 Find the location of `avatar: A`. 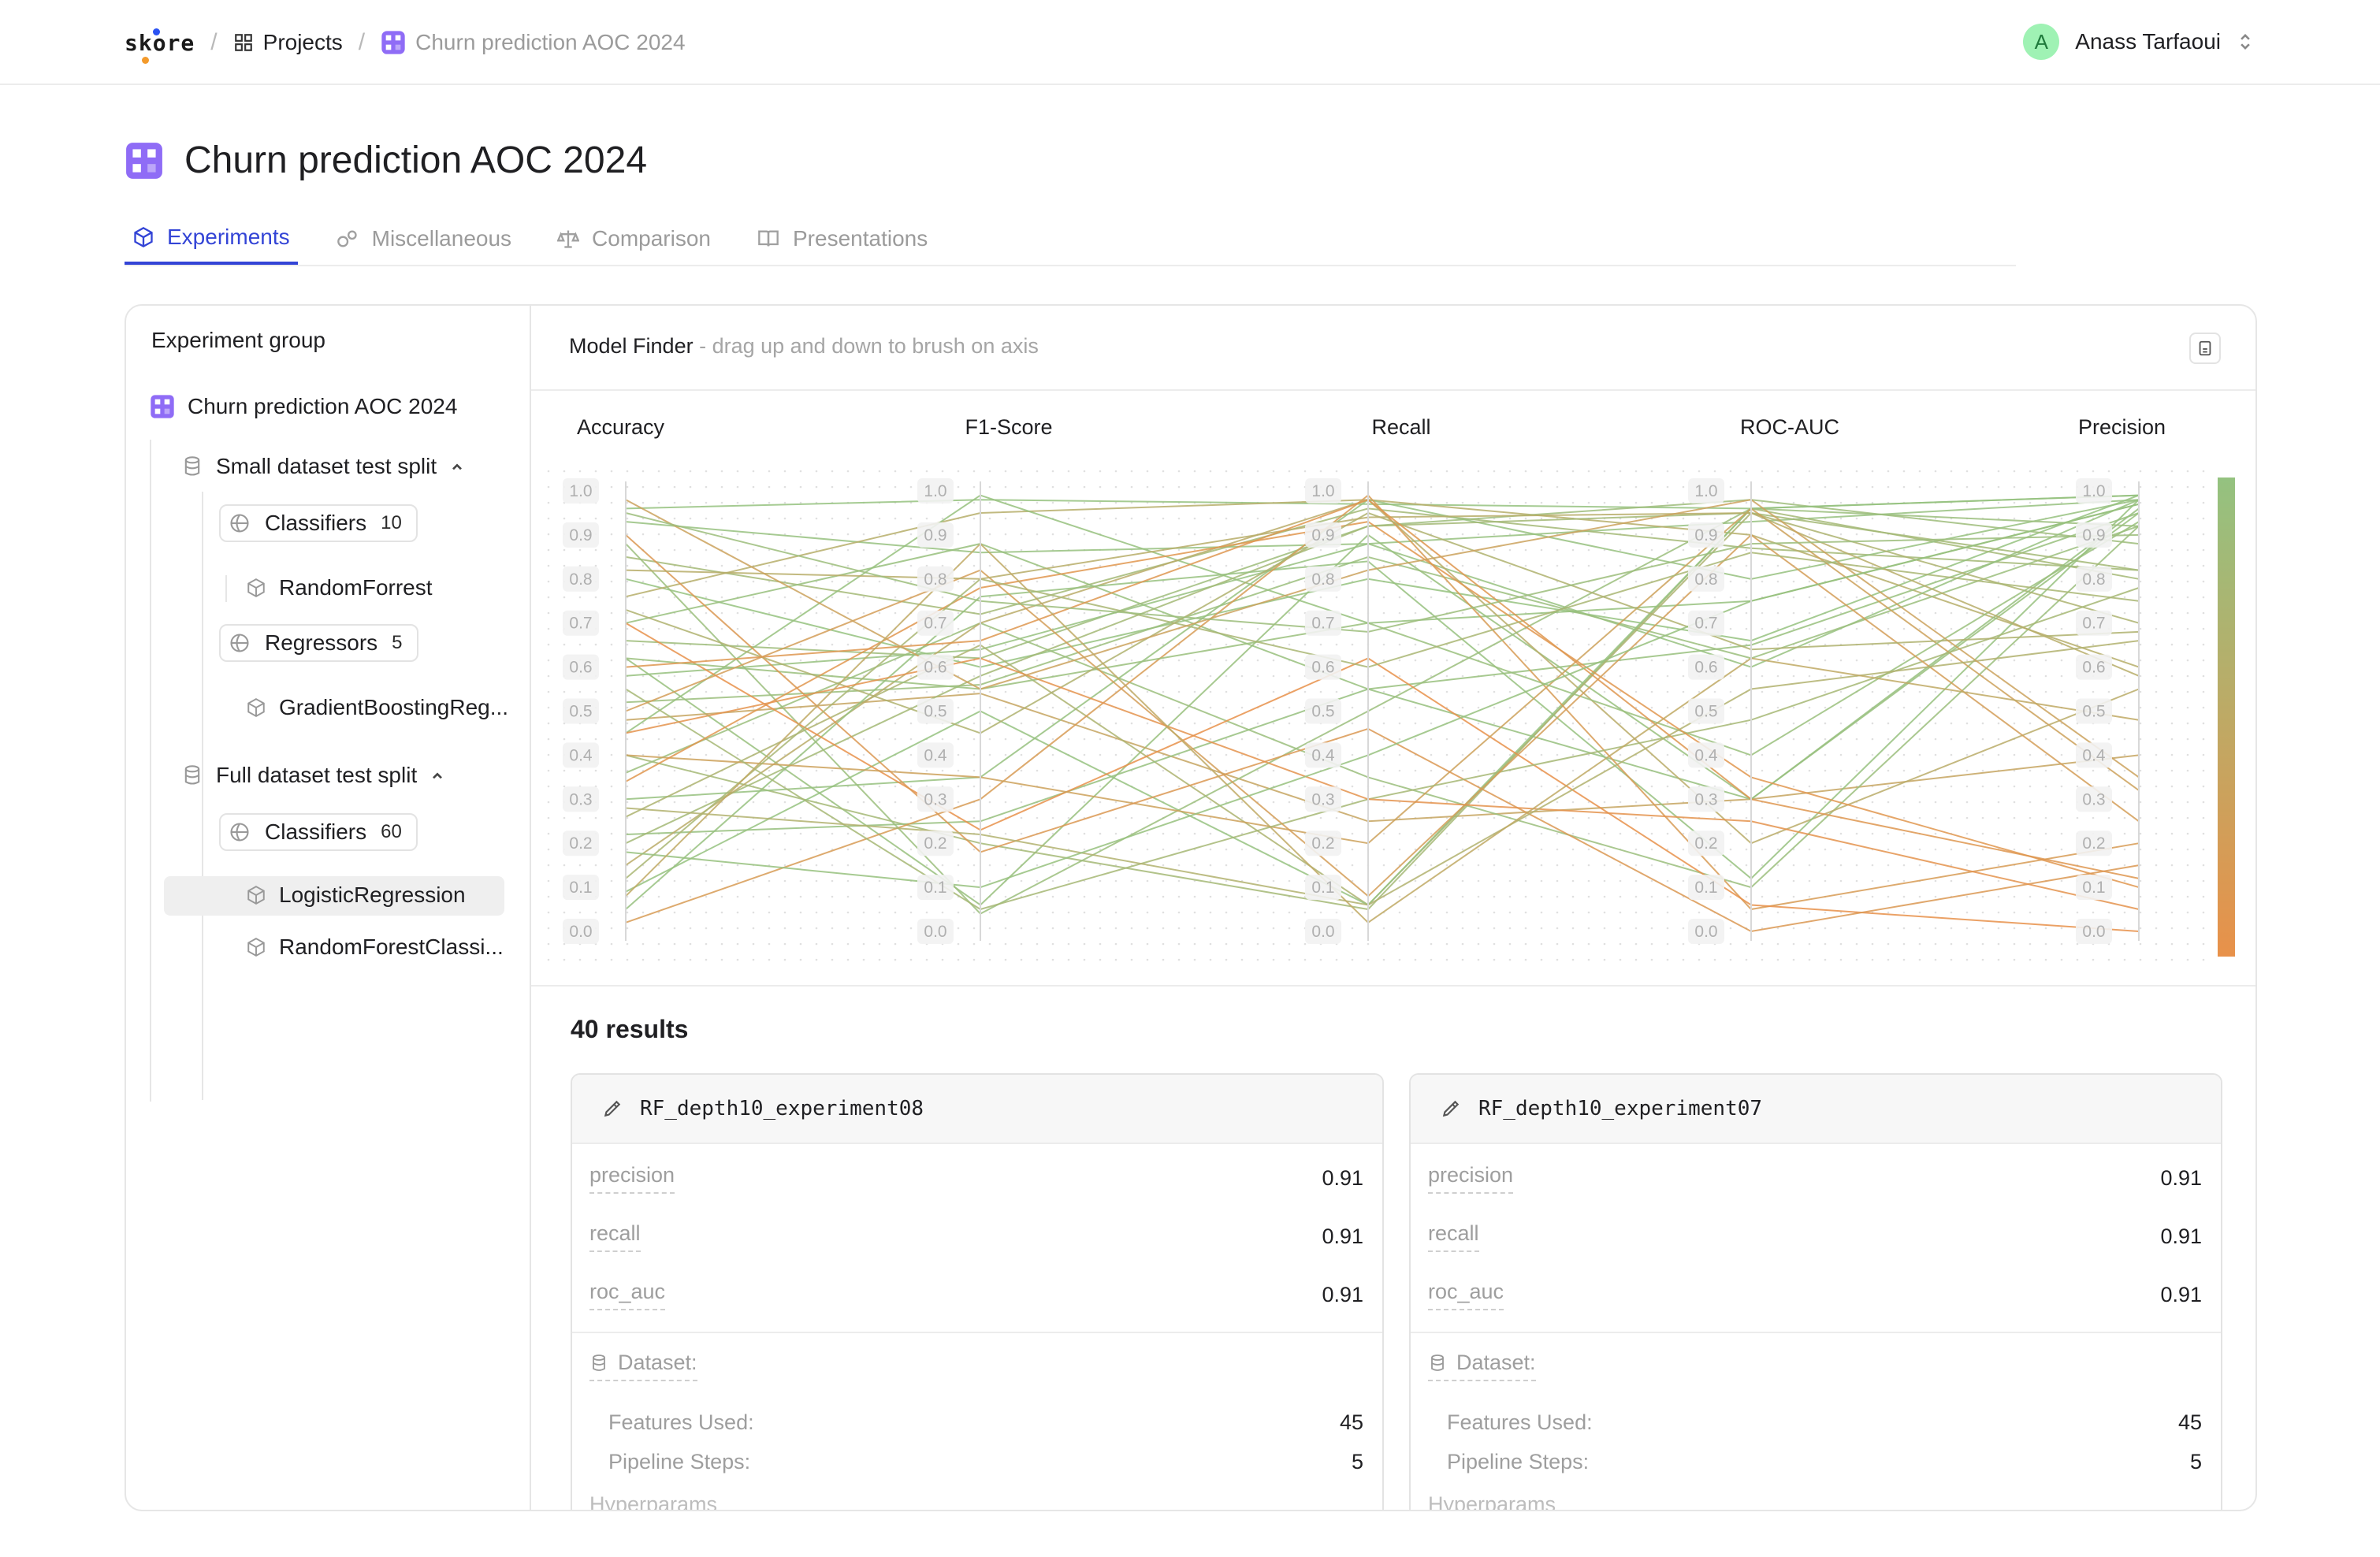

avatar: A is located at coordinates (2041, 42).